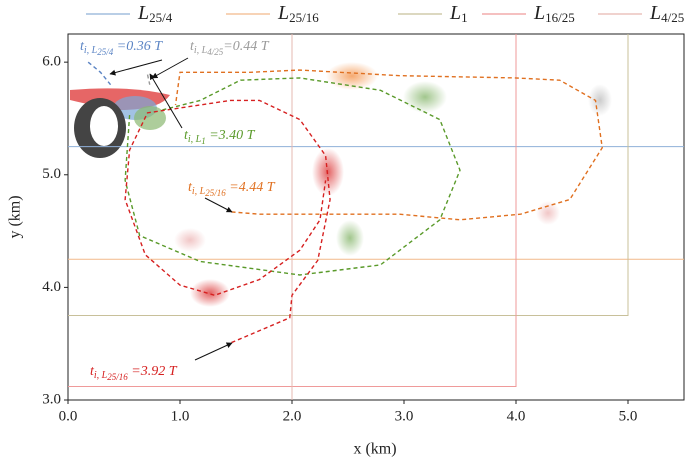 The height and width of the screenshot is (462, 685). What do you see at coordinates (304, 17) in the screenshot?
I see `legend-subscript: 25/16` at bounding box center [304, 17].